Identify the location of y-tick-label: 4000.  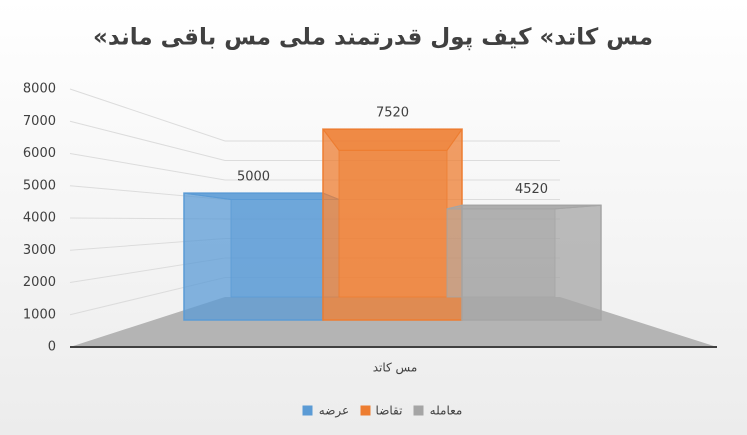
(39, 218).